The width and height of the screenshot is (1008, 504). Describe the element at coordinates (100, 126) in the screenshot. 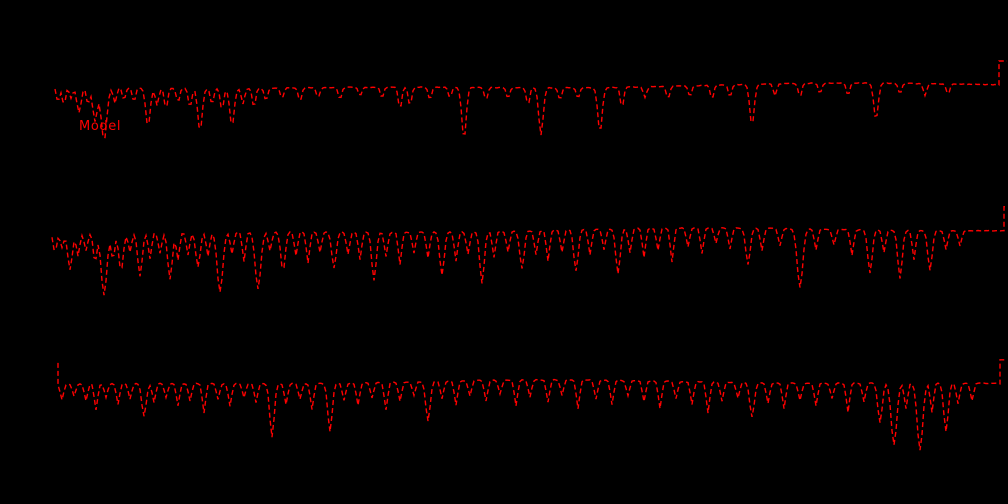

I see `legend-label-model: Model` at that location.